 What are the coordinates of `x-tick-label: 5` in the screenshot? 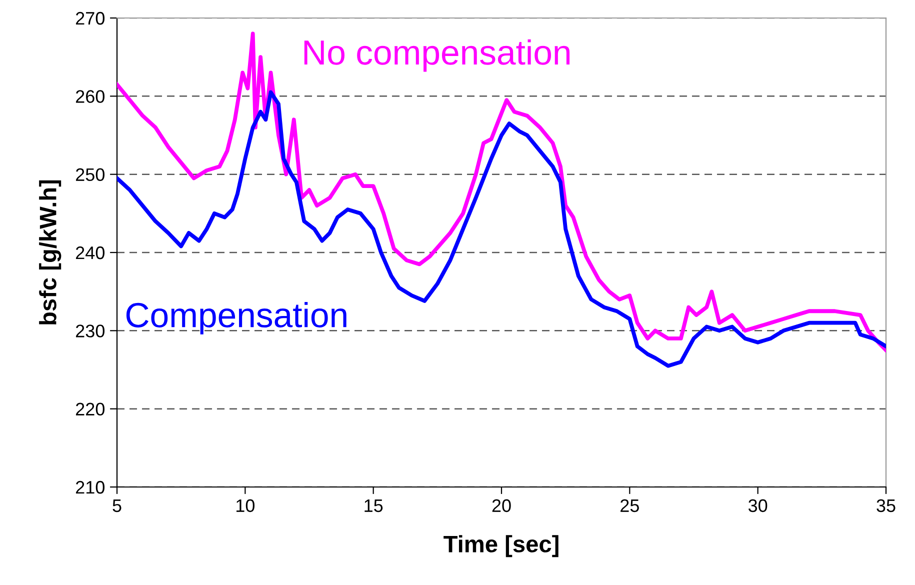 It's located at (117, 505).